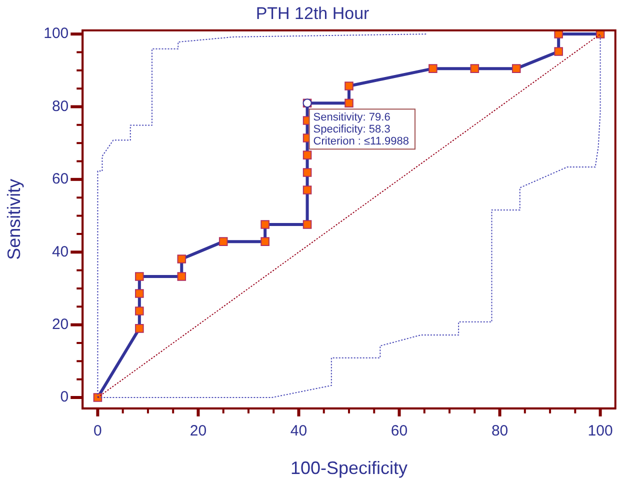  I want to click on annotation: Criterion : ≤11.9988, so click(361, 142).